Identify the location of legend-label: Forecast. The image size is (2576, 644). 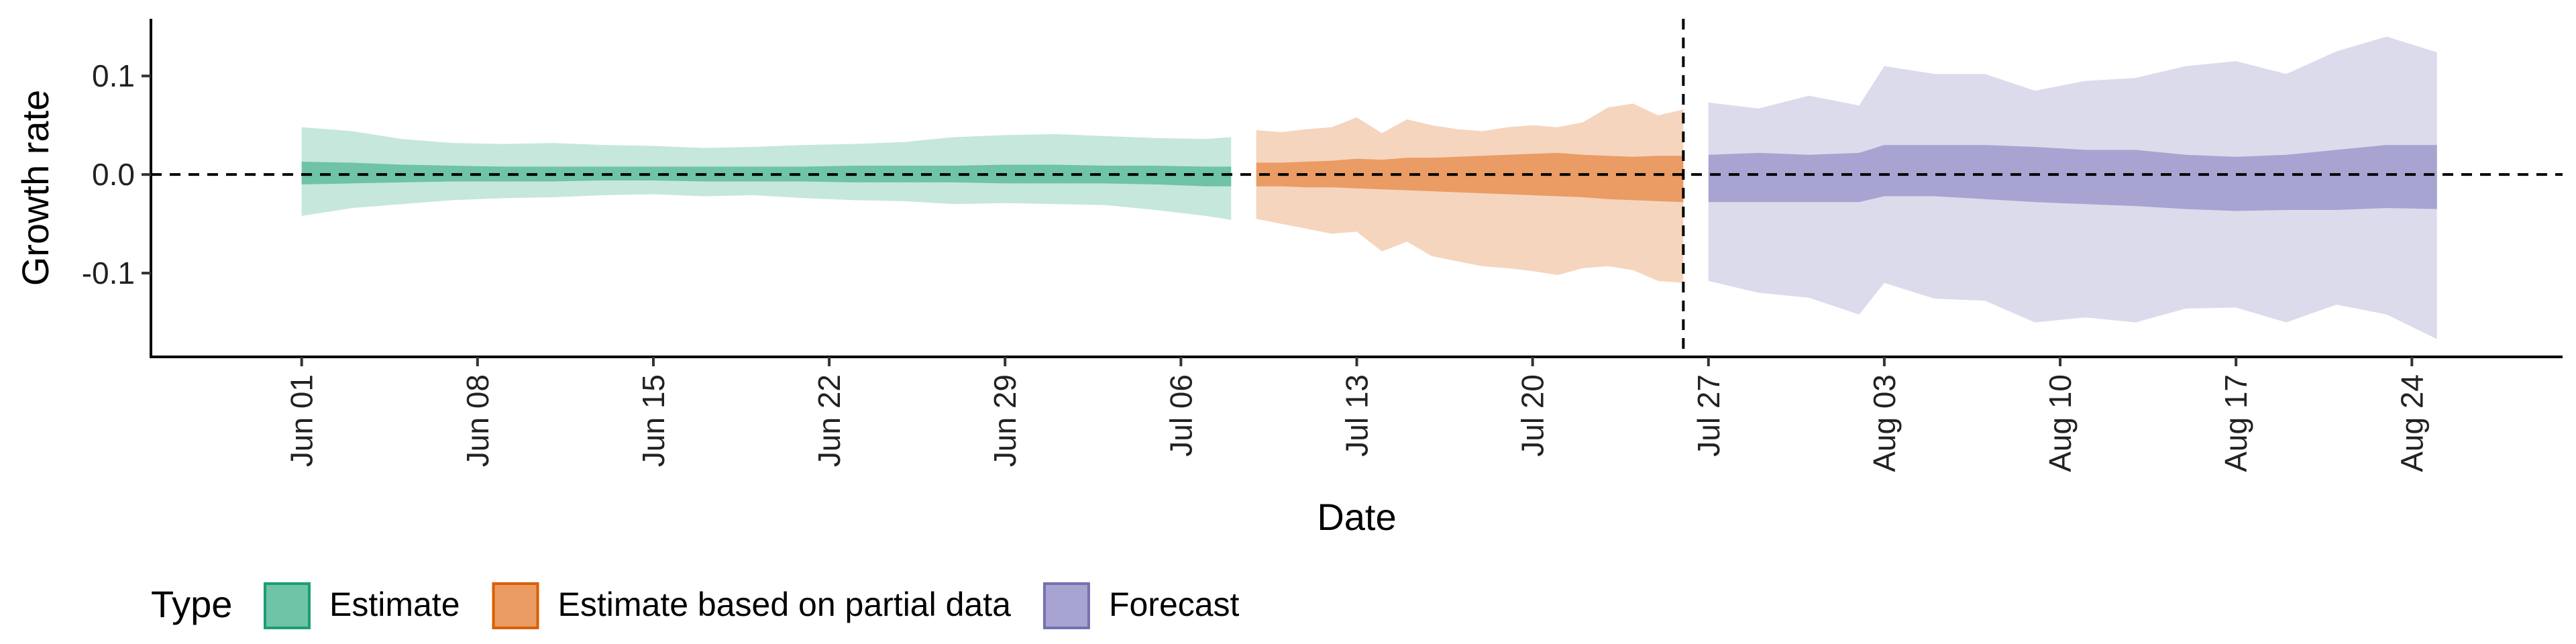
(1174, 604).